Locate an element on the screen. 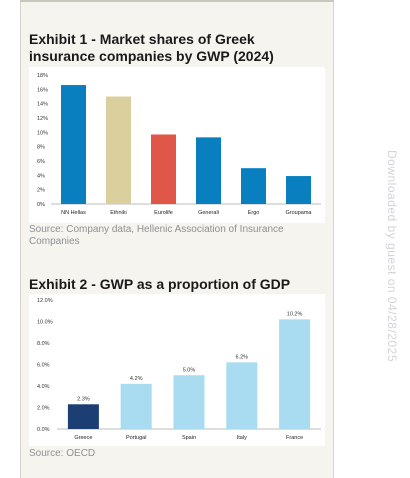 The height and width of the screenshot is (478, 410). y-tick-label: 18% is located at coordinates (42, 76).